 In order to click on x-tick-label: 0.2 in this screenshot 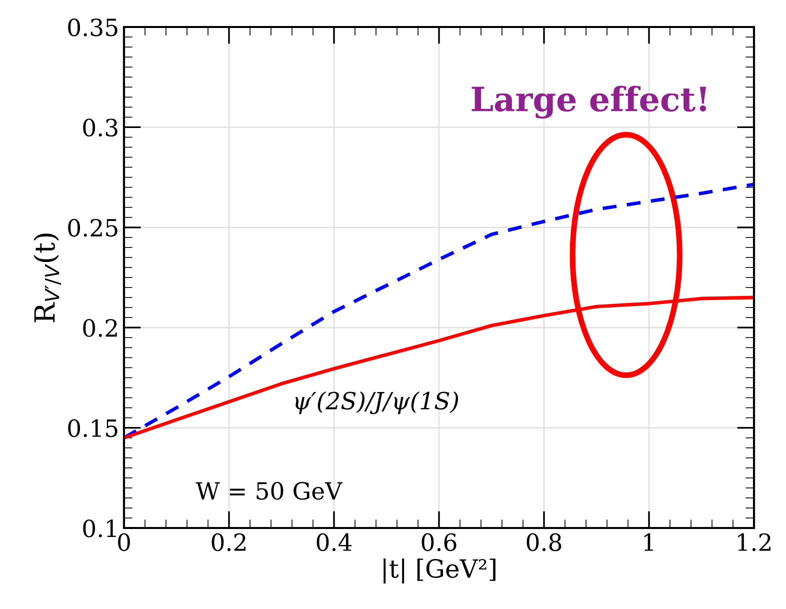, I will do `click(229, 542)`.